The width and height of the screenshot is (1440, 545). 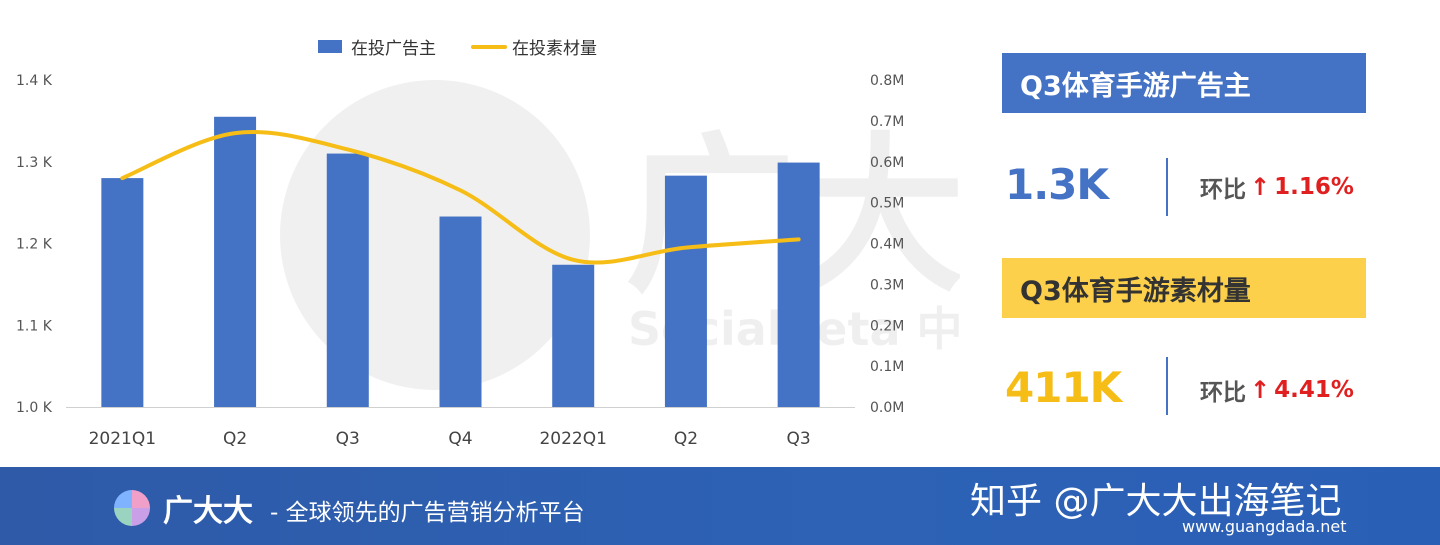 I want to click on advertisers-change-percent: 1.16%, so click(x=1314, y=187).